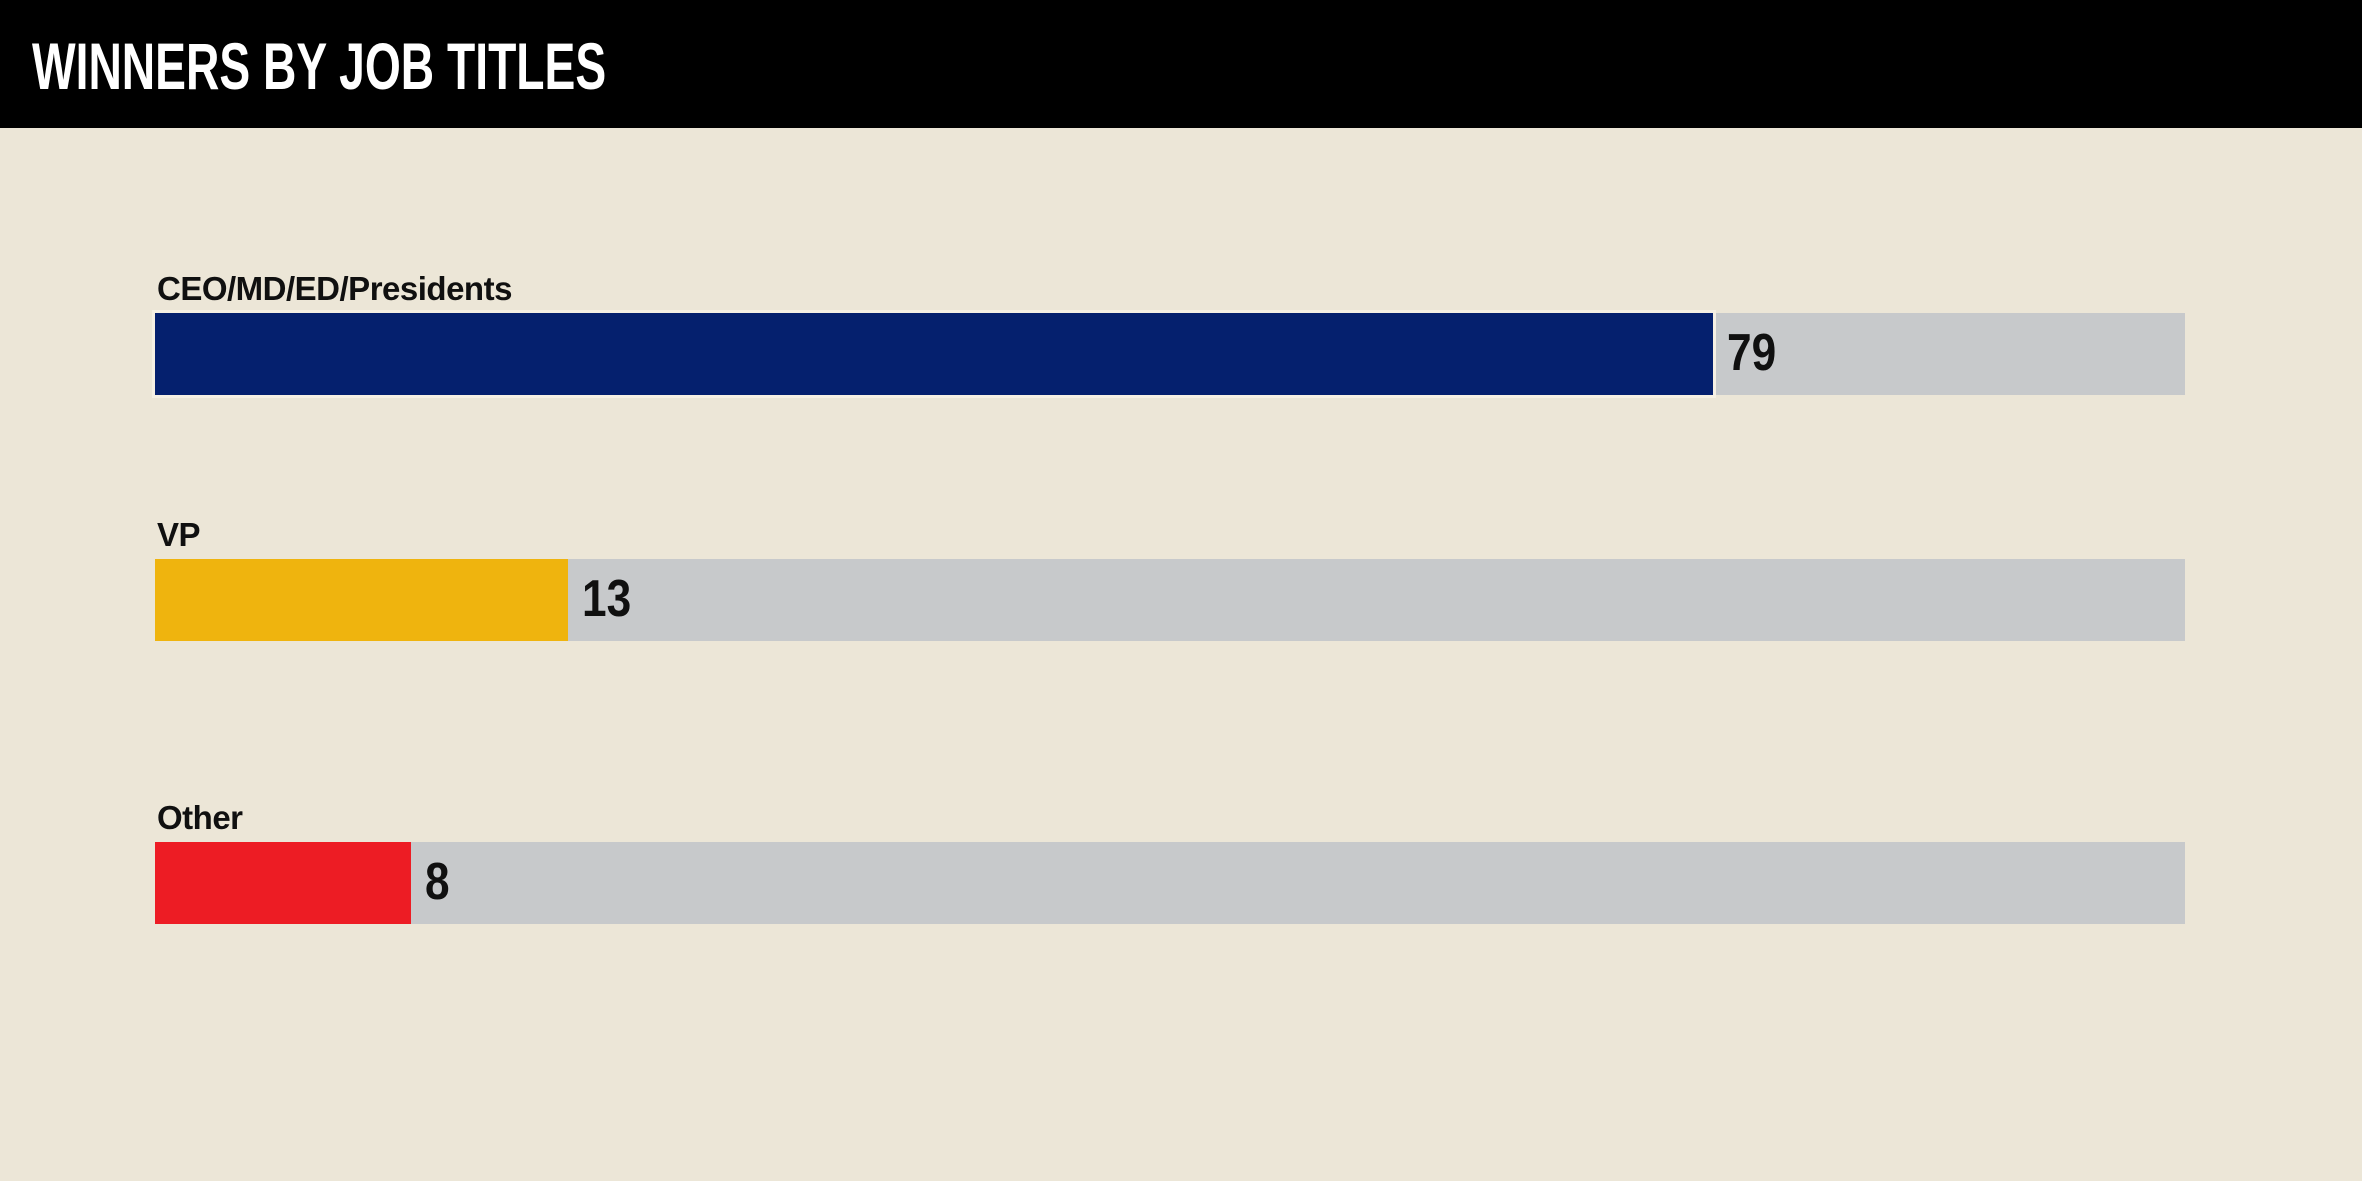 This screenshot has height=1181, width=2362. I want to click on header-bar: WINNERS BY JOB TITLES, so click(1181, 64).